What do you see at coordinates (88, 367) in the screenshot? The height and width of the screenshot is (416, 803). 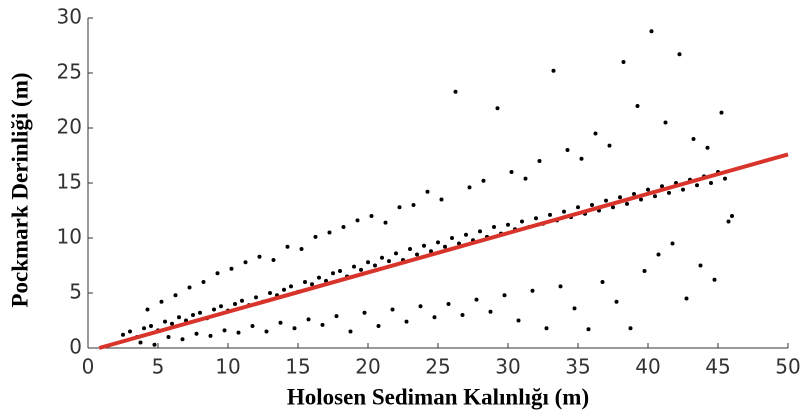 I see `x-tick-label: 0` at bounding box center [88, 367].